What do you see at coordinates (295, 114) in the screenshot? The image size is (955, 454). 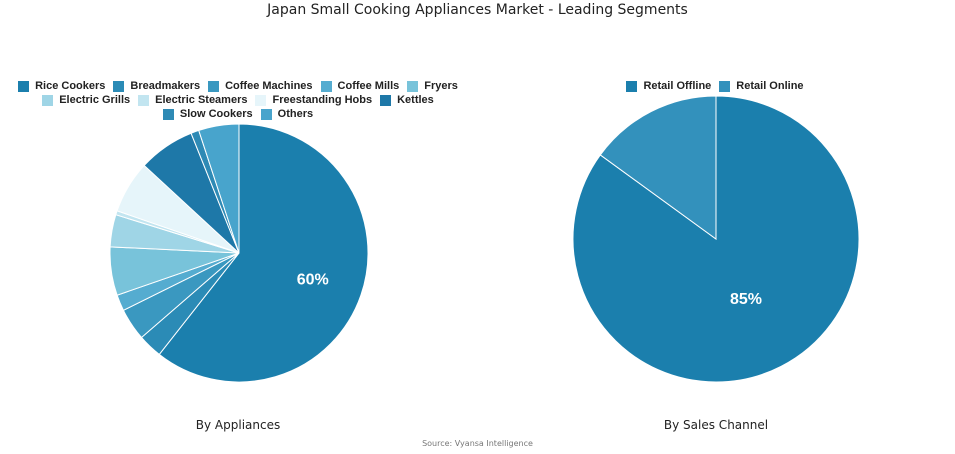 I see `legend-label: Others` at bounding box center [295, 114].